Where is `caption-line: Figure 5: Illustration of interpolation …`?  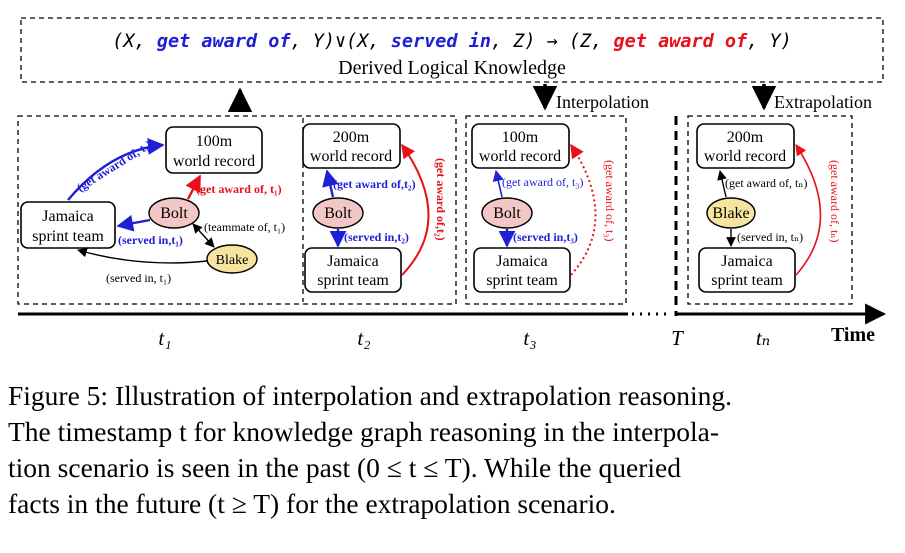
caption-line: Figure 5: Illustration of interpolation … is located at coordinates (370, 395).